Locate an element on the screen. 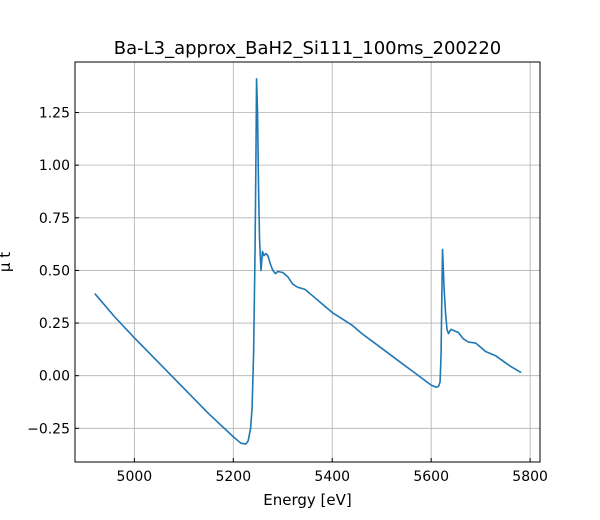 The width and height of the screenshot is (600, 520). x-tick-label: 5000 is located at coordinates (135, 477).